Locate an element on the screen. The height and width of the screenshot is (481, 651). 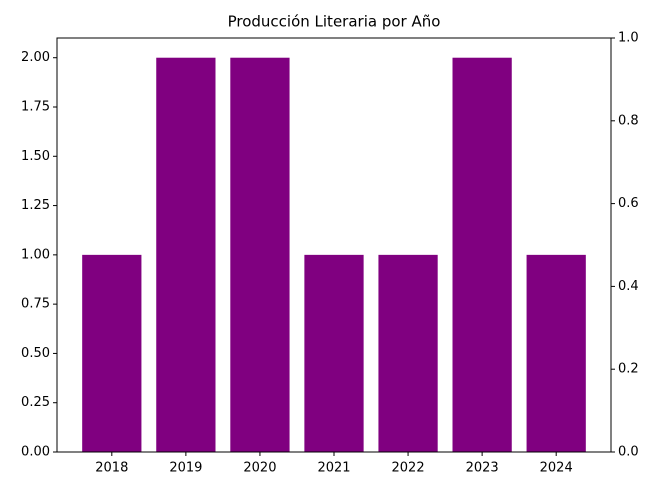
y2-tick-label: 0.6 is located at coordinates (628, 203).